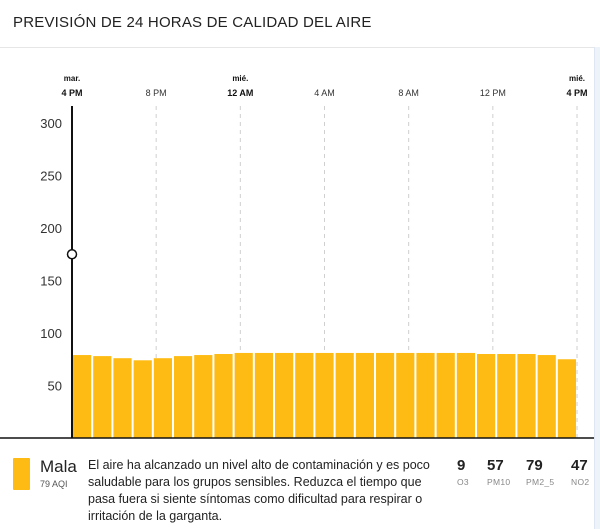 This screenshot has width=600, height=529. Describe the element at coordinates (463, 482) in the screenshot. I see `pollutant-name: O3` at that location.